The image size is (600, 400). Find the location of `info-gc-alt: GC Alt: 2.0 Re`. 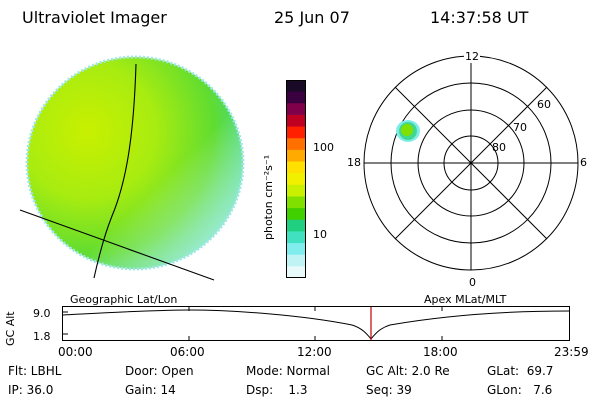

info-gc-alt: GC Alt: 2.0 Re is located at coordinates (408, 371).